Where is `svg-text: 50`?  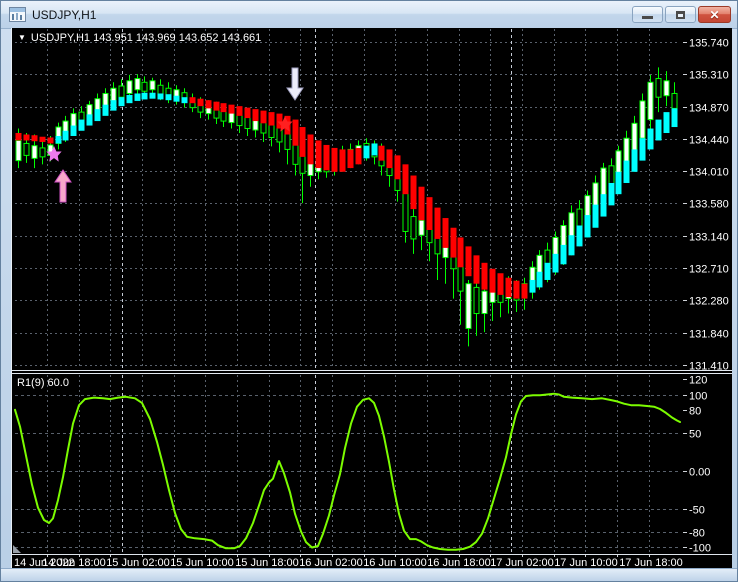 svg-text: 50 is located at coordinates (695, 435).